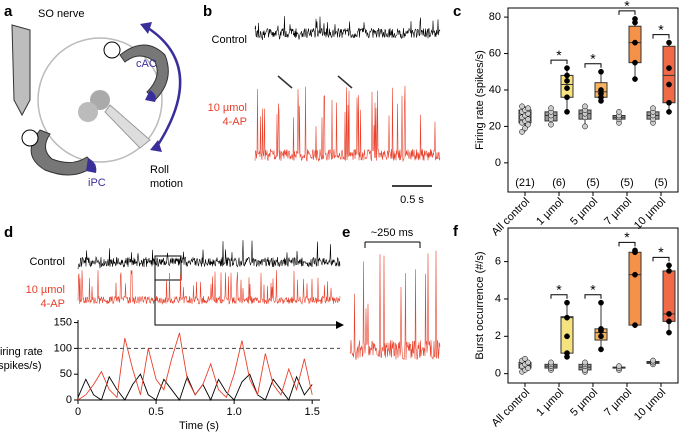  What do you see at coordinates (456, 231) in the screenshot?
I see `panel-label: f` at bounding box center [456, 231].